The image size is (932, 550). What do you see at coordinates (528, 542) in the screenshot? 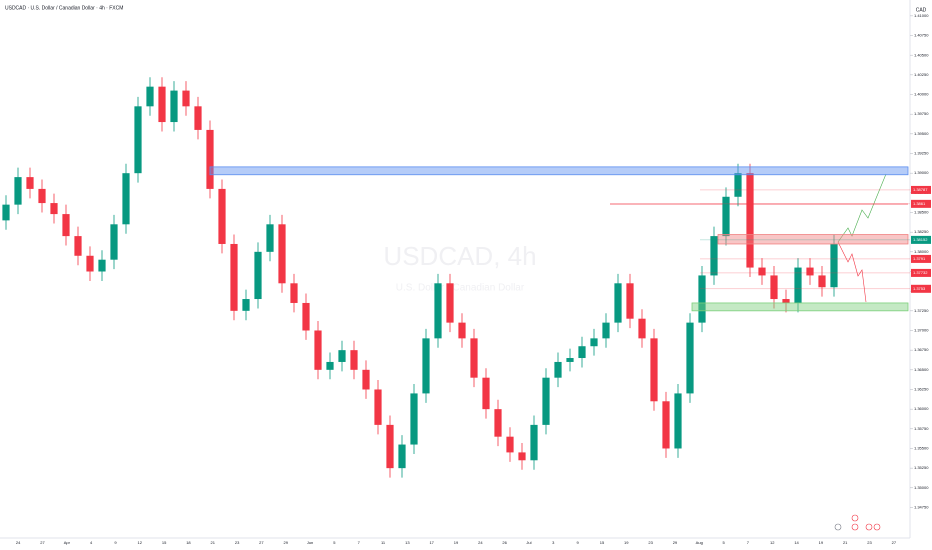
I see `x-tick-label: Jul` at bounding box center [528, 542].